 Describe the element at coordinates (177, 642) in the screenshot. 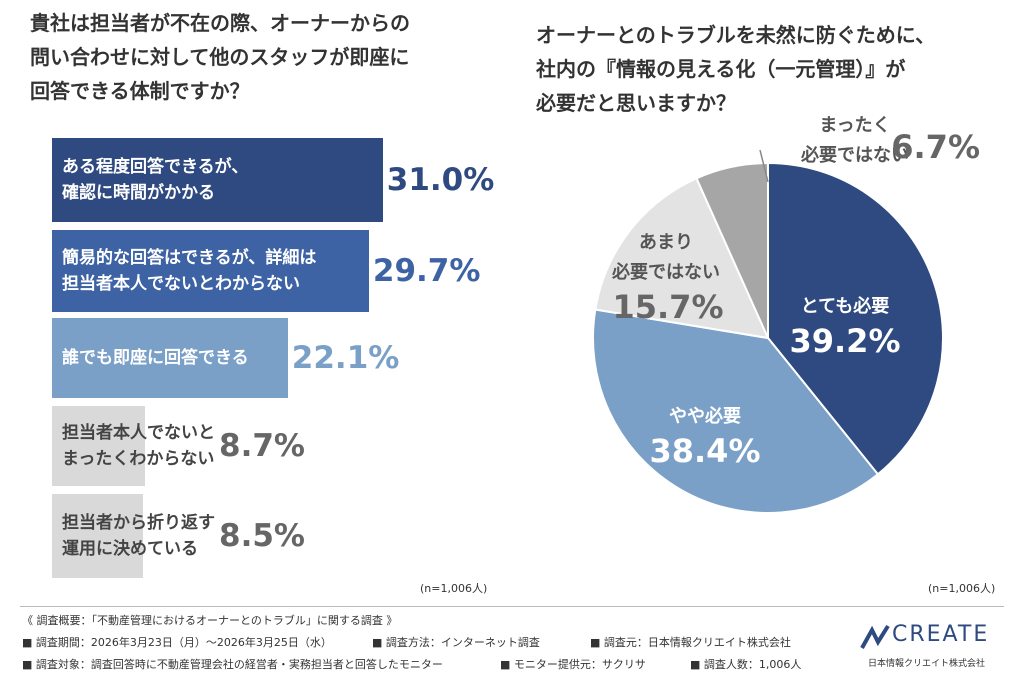

I see `footer-item: ■ 調査期間：2026年3月23日（月）～2026年3月25日（水）` at that location.